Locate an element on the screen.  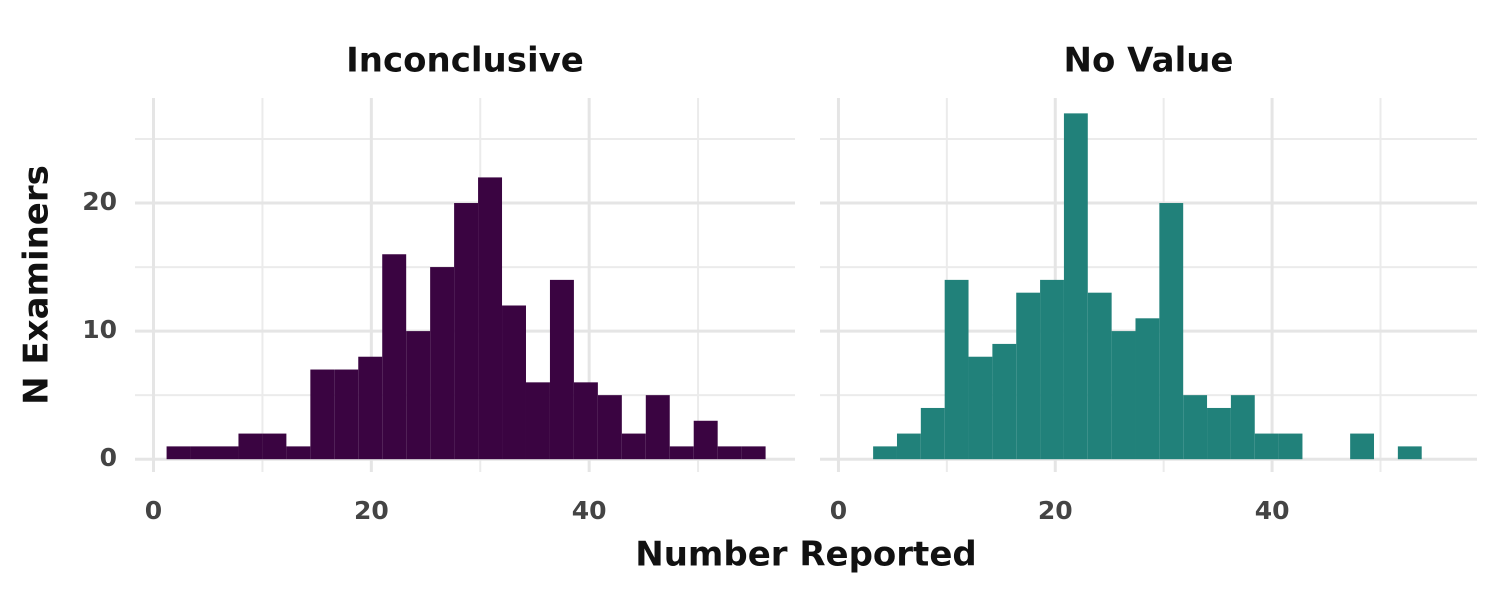
x-axis-title: Number Reported is located at coordinates (805, 555).